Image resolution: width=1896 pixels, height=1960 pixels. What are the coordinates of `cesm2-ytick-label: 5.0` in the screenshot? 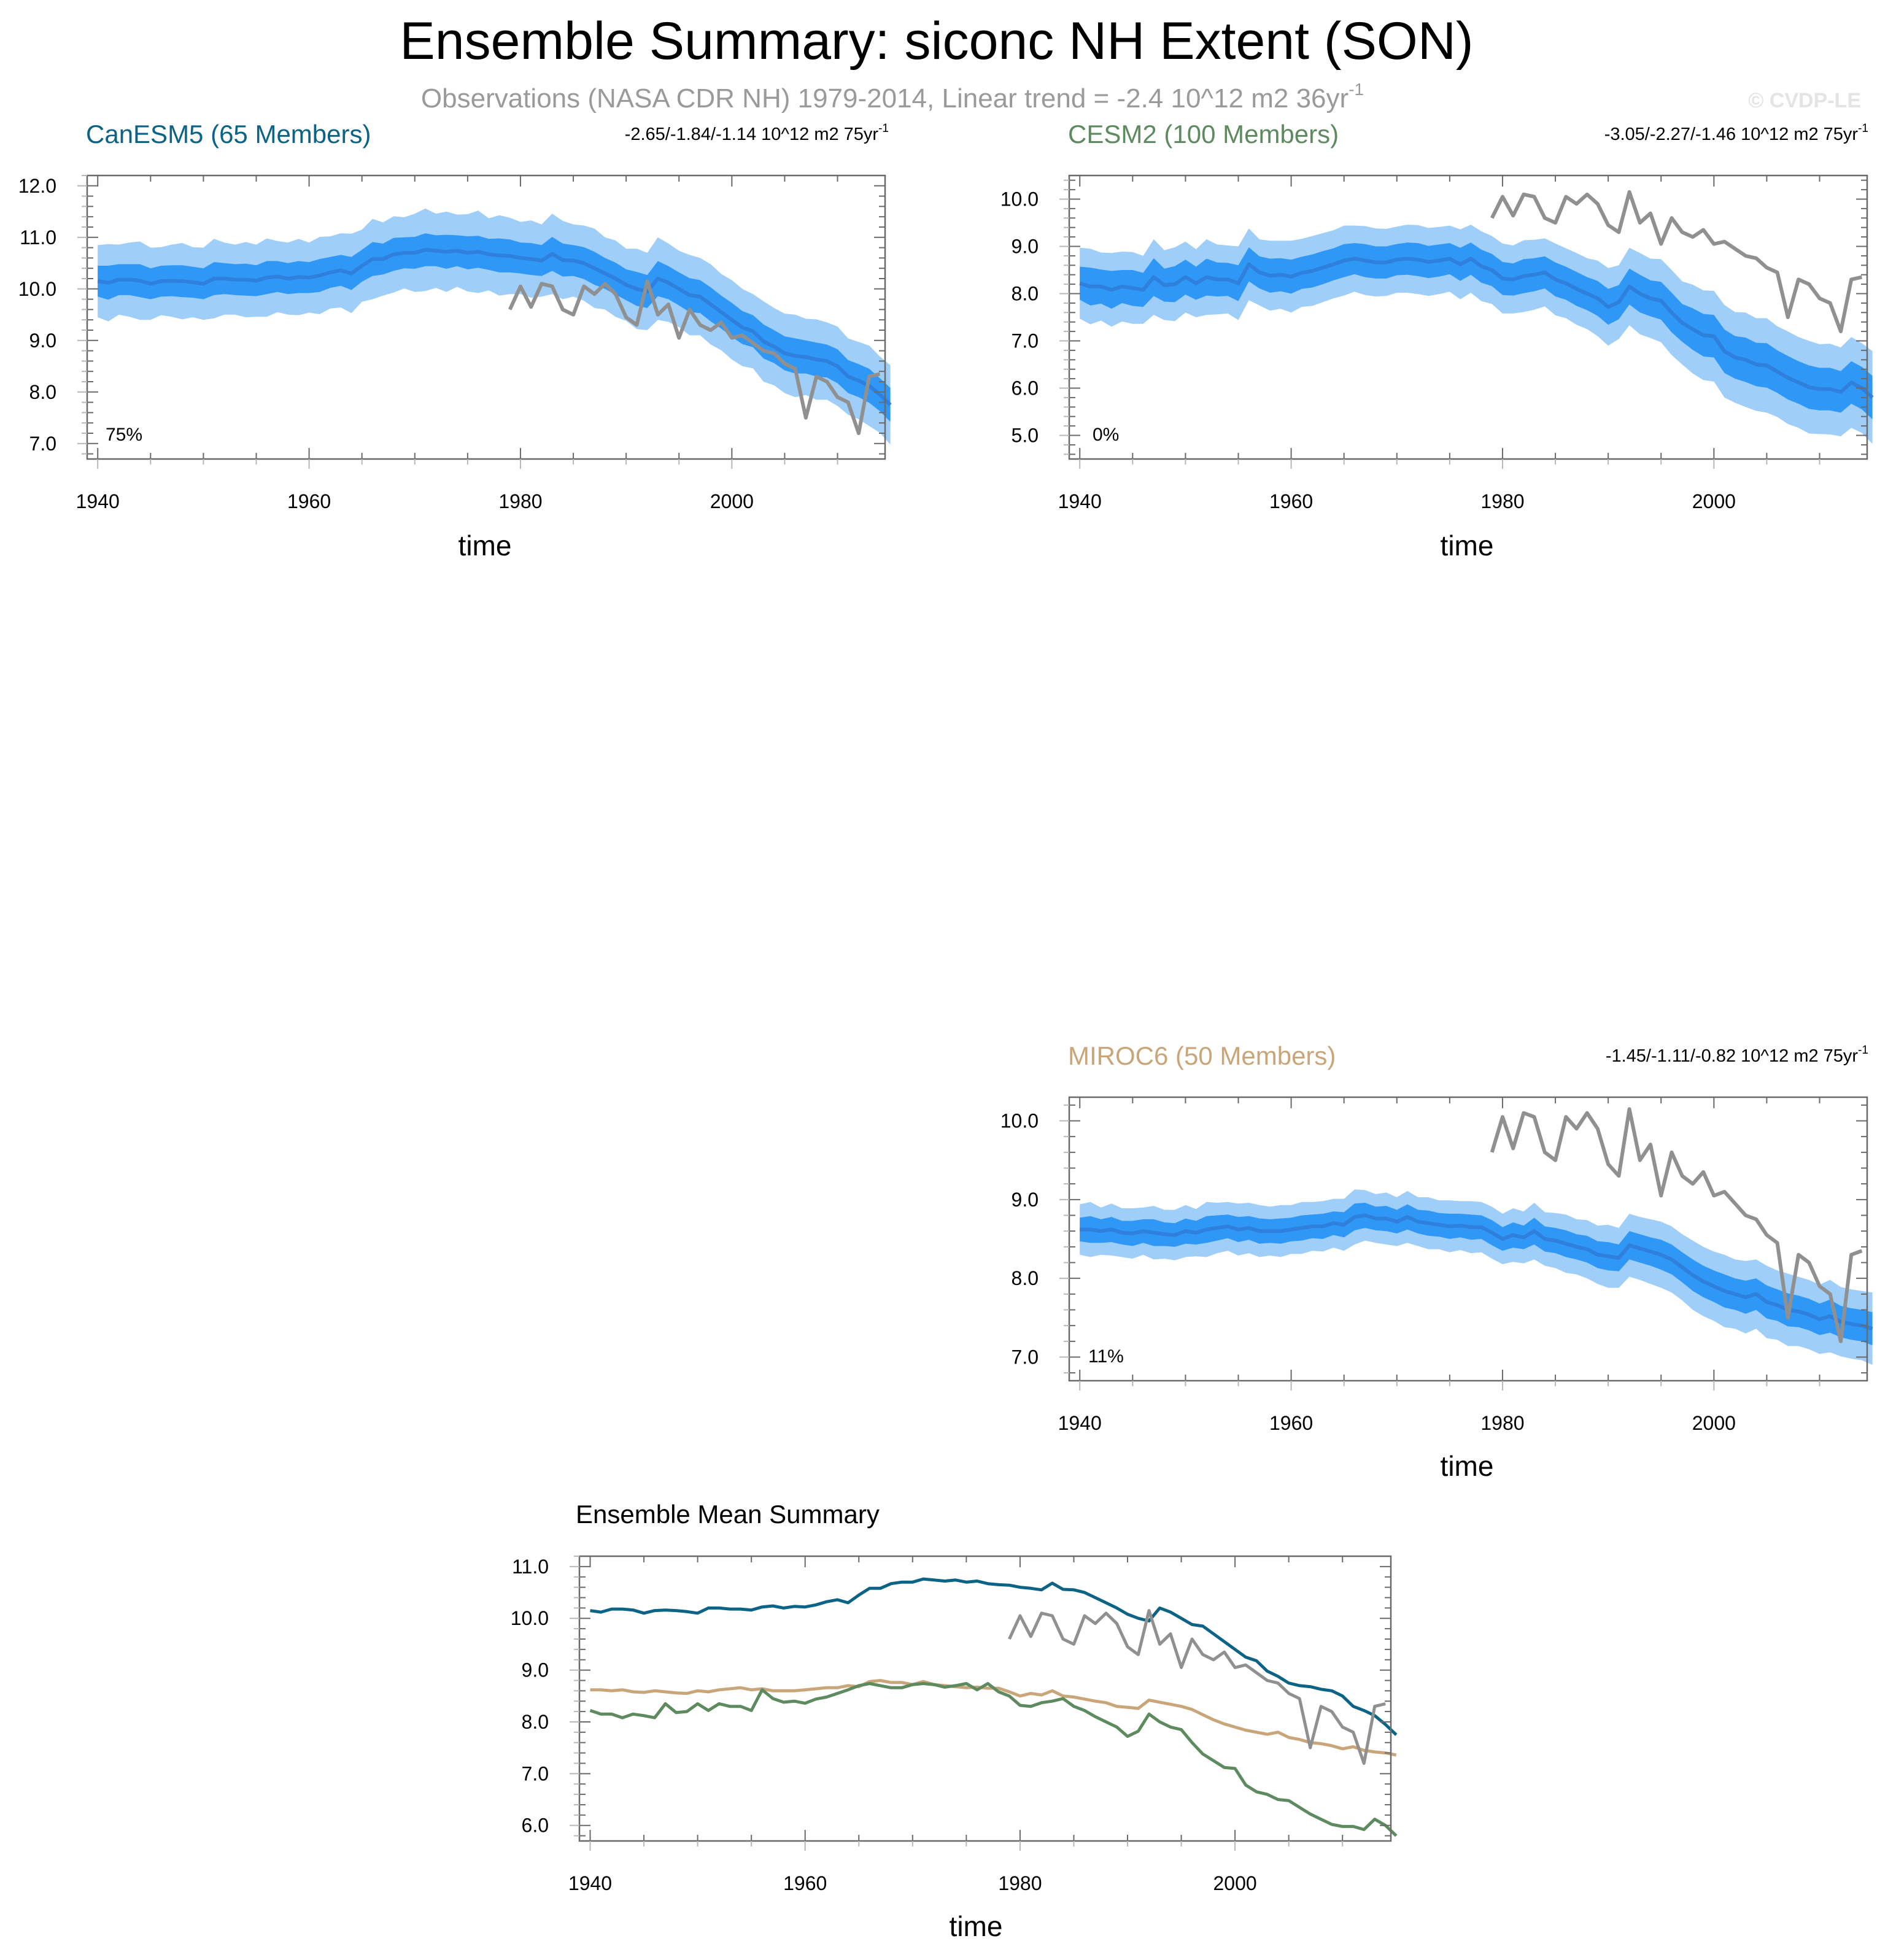 It's located at (1025, 436).